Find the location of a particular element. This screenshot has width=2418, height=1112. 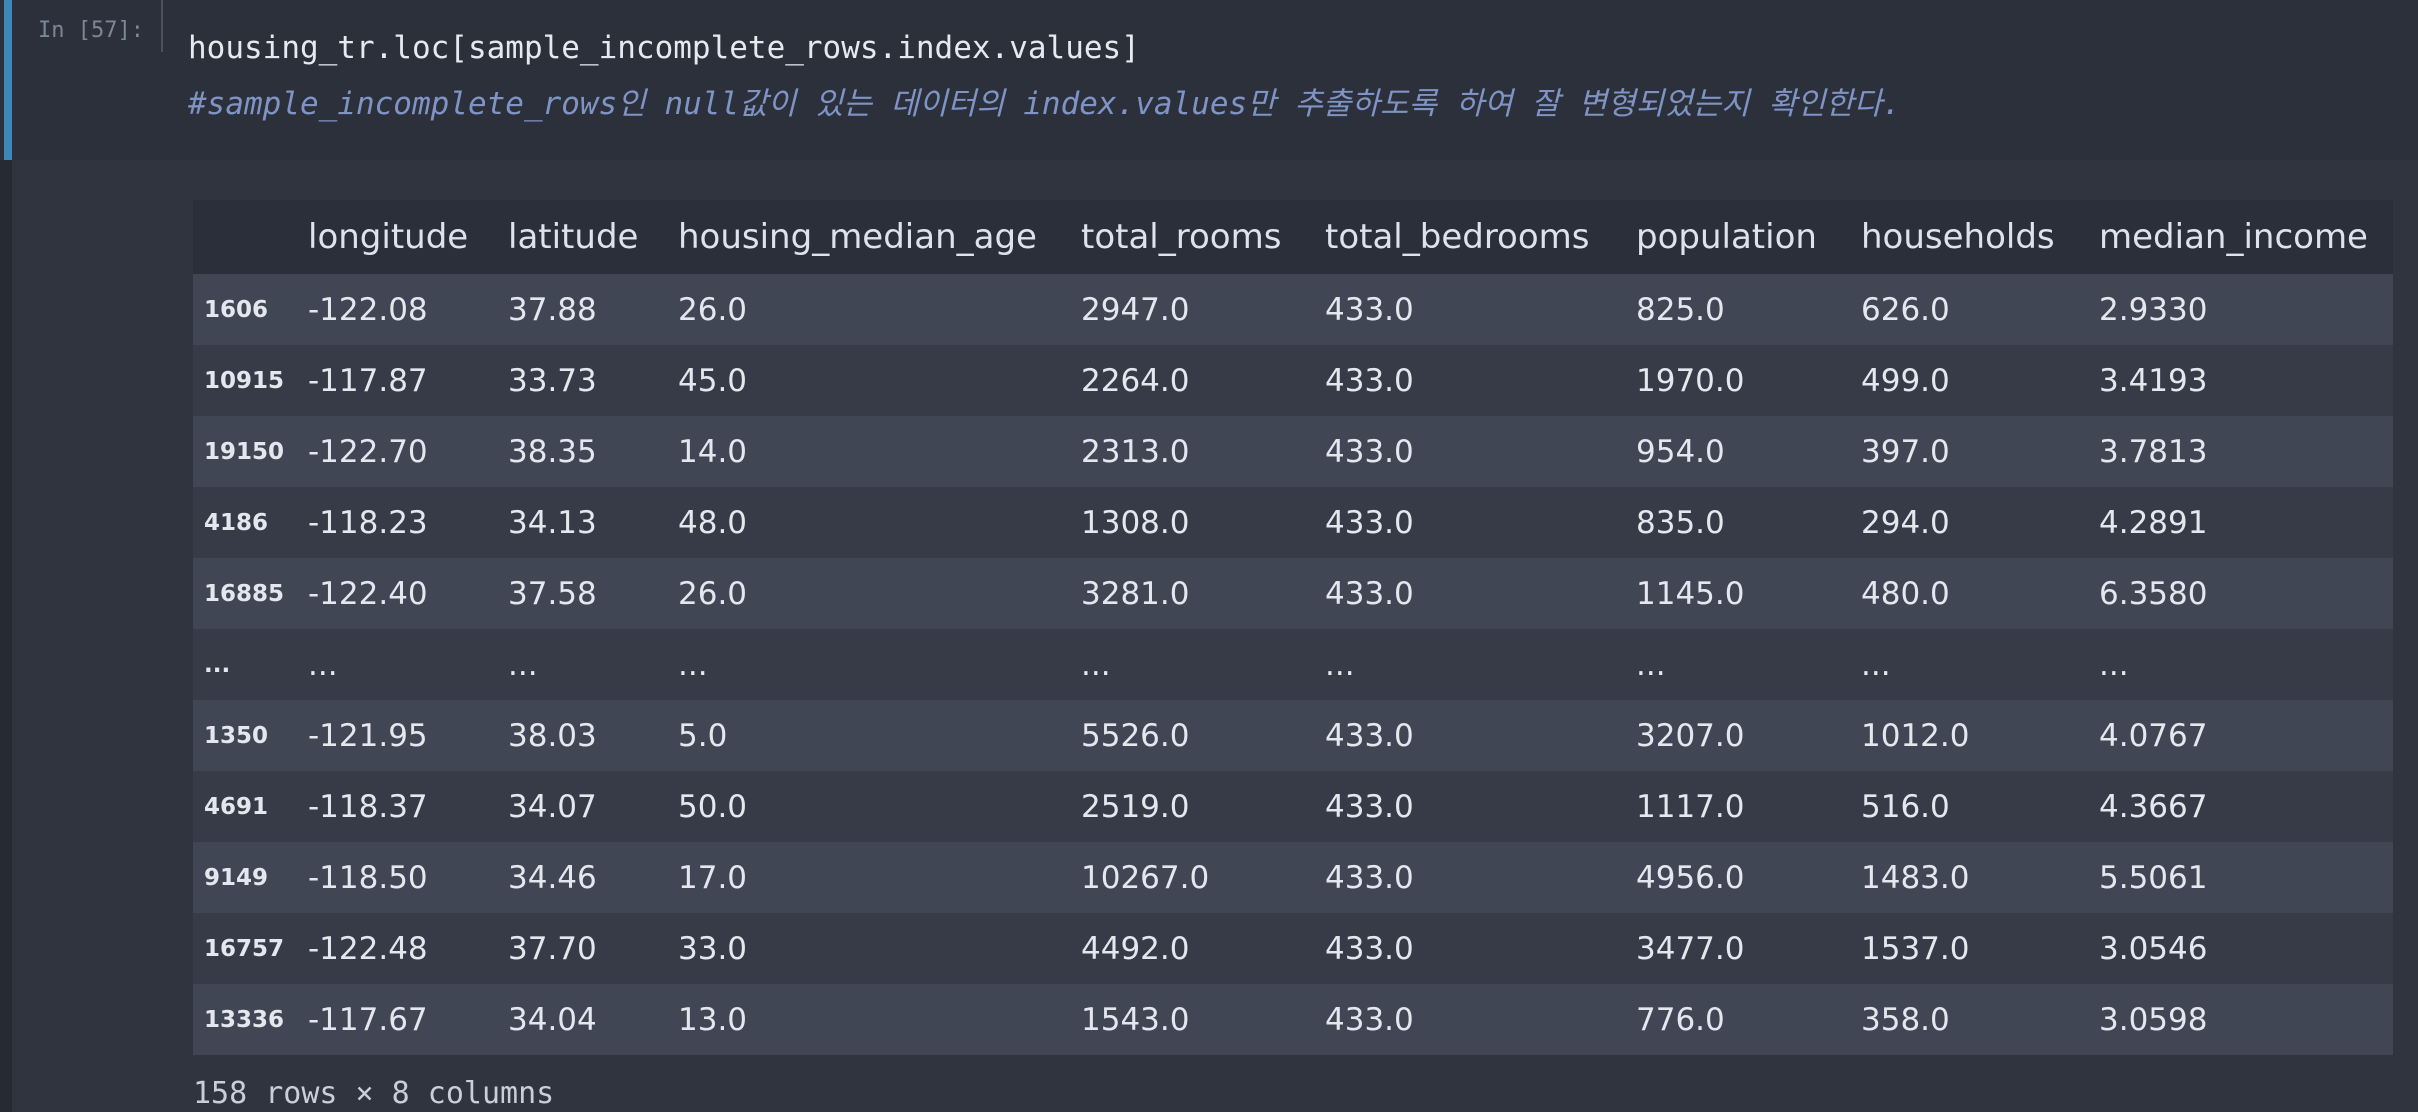

cell: 1543.0 is located at coordinates (1135, 1019).